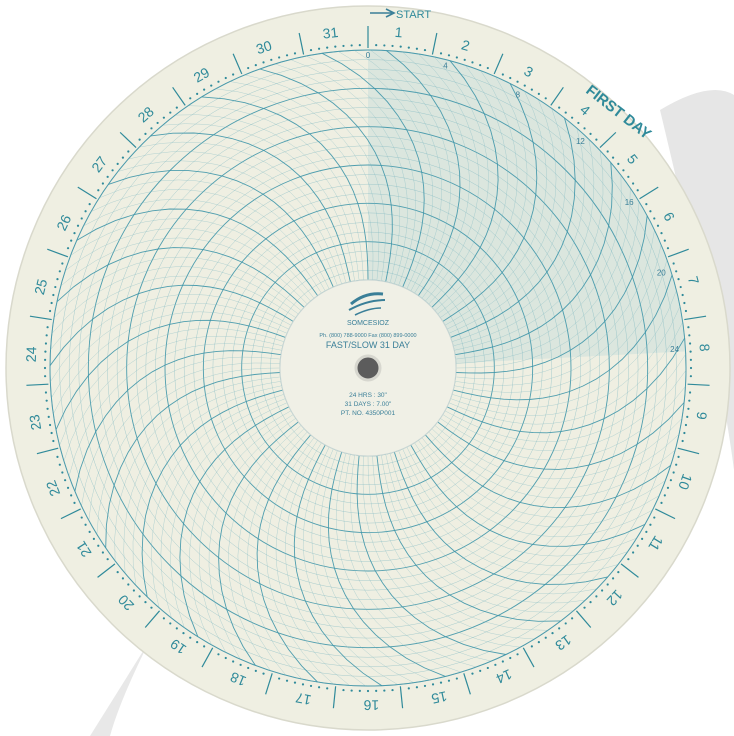 This screenshot has width=734, height=736. I want to click on day-number: 24, so click(31, 354).